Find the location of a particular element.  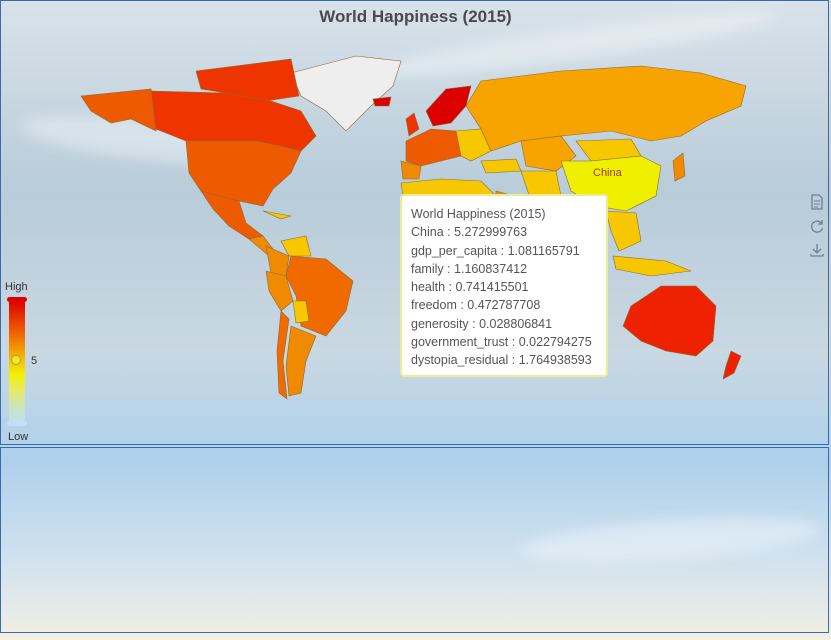

country-scandinavia is located at coordinates (448, 106).